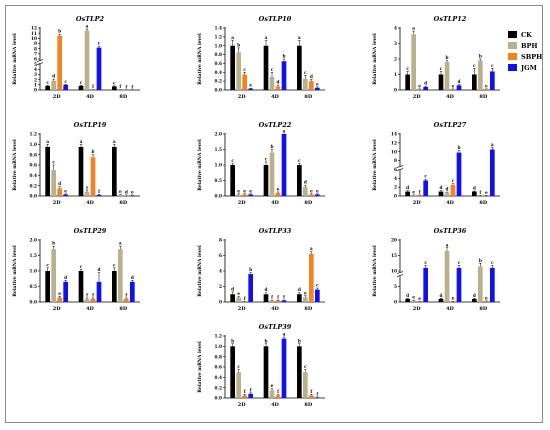 The width and height of the screenshot is (550, 430). I want to click on y-tick-label: 6, so click(220, 256).